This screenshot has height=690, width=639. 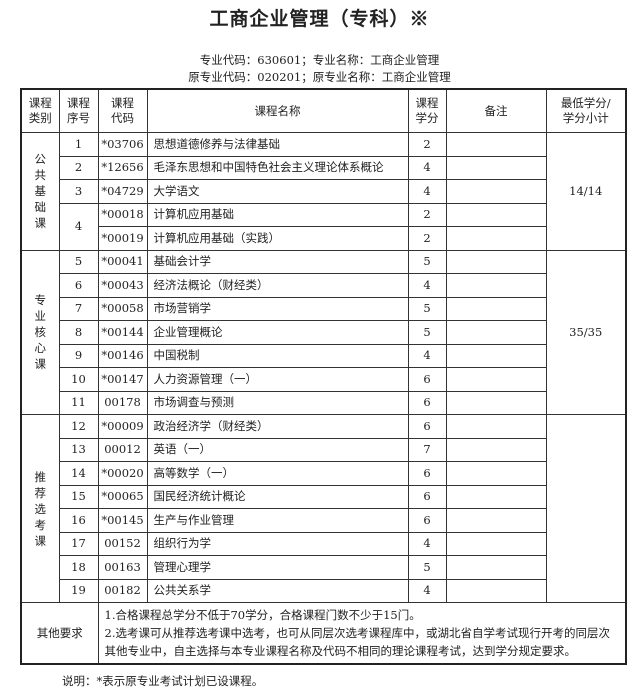 What do you see at coordinates (78, 332) in the screenshot?
I see `course-number: 8` at bounding box center [78, 332].